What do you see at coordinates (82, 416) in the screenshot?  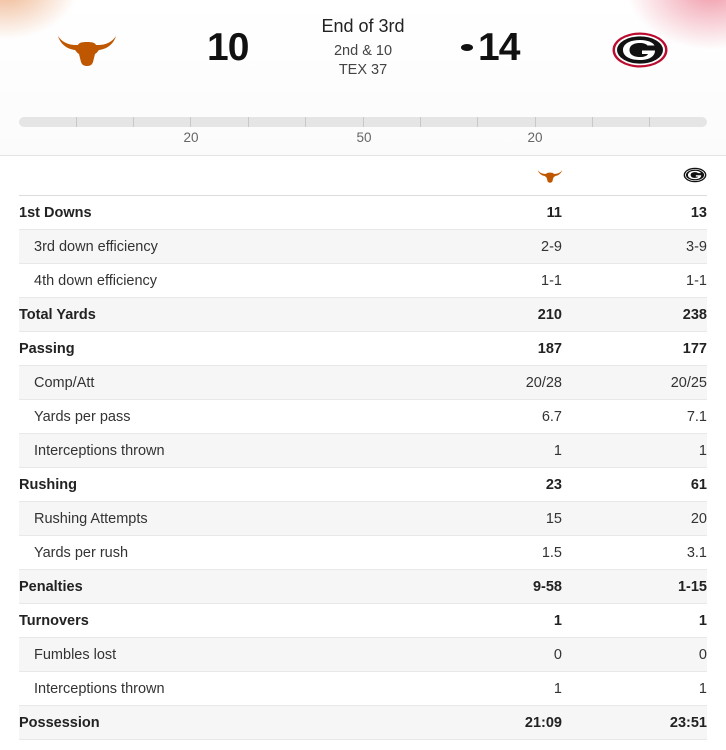 I see `stat-label: Yards per pass` at bounding box center [82, 416].